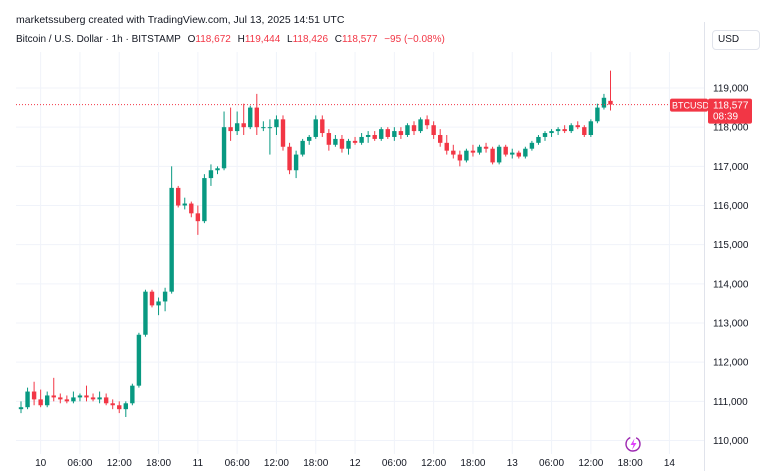 This screenshot has height=471, width=770. What do you see at coordinates (241, 39) in the screenshot?
I see `high-label: H` at bounding box center [241, 39].